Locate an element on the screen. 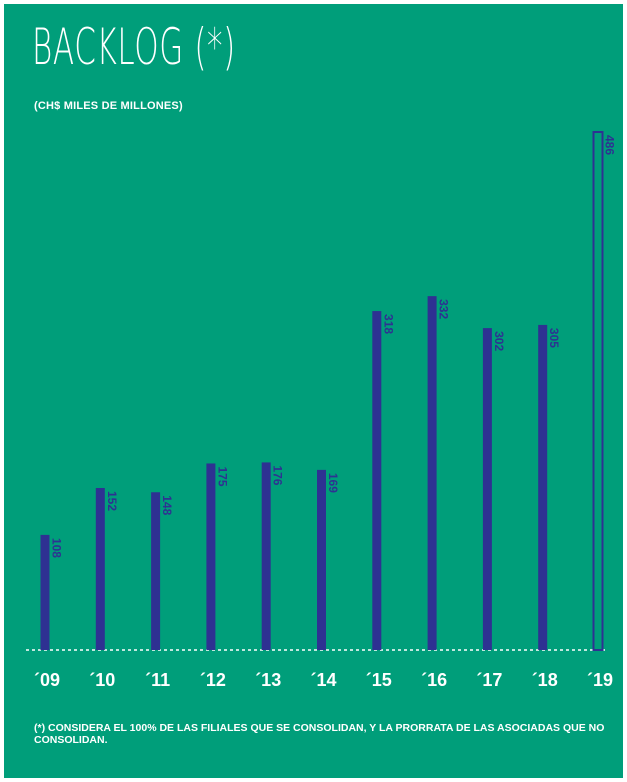  data-label-4: 176 is located at coordinates (278, 475).